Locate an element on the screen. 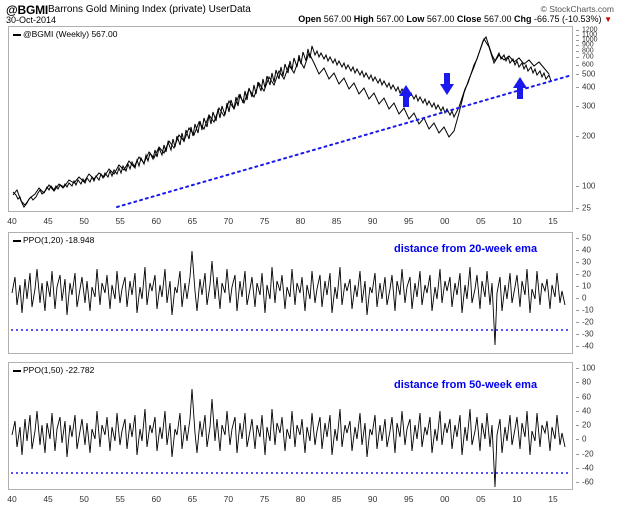  arrow-down-1999 is located at coordinates (447, 84).